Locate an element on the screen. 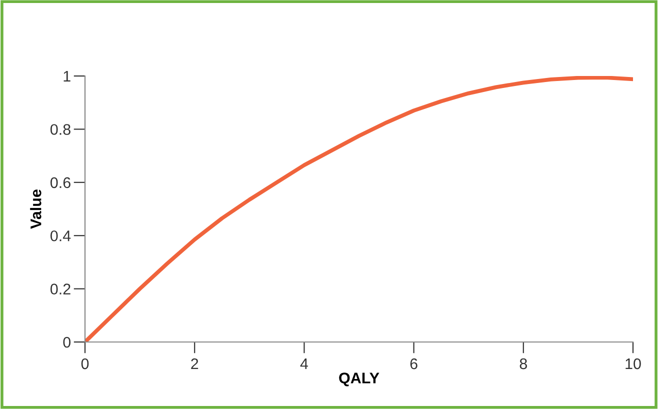 This screenshot has height=409, width=658. y-tick-label: 0.6 is located at coordinates (60, 182).